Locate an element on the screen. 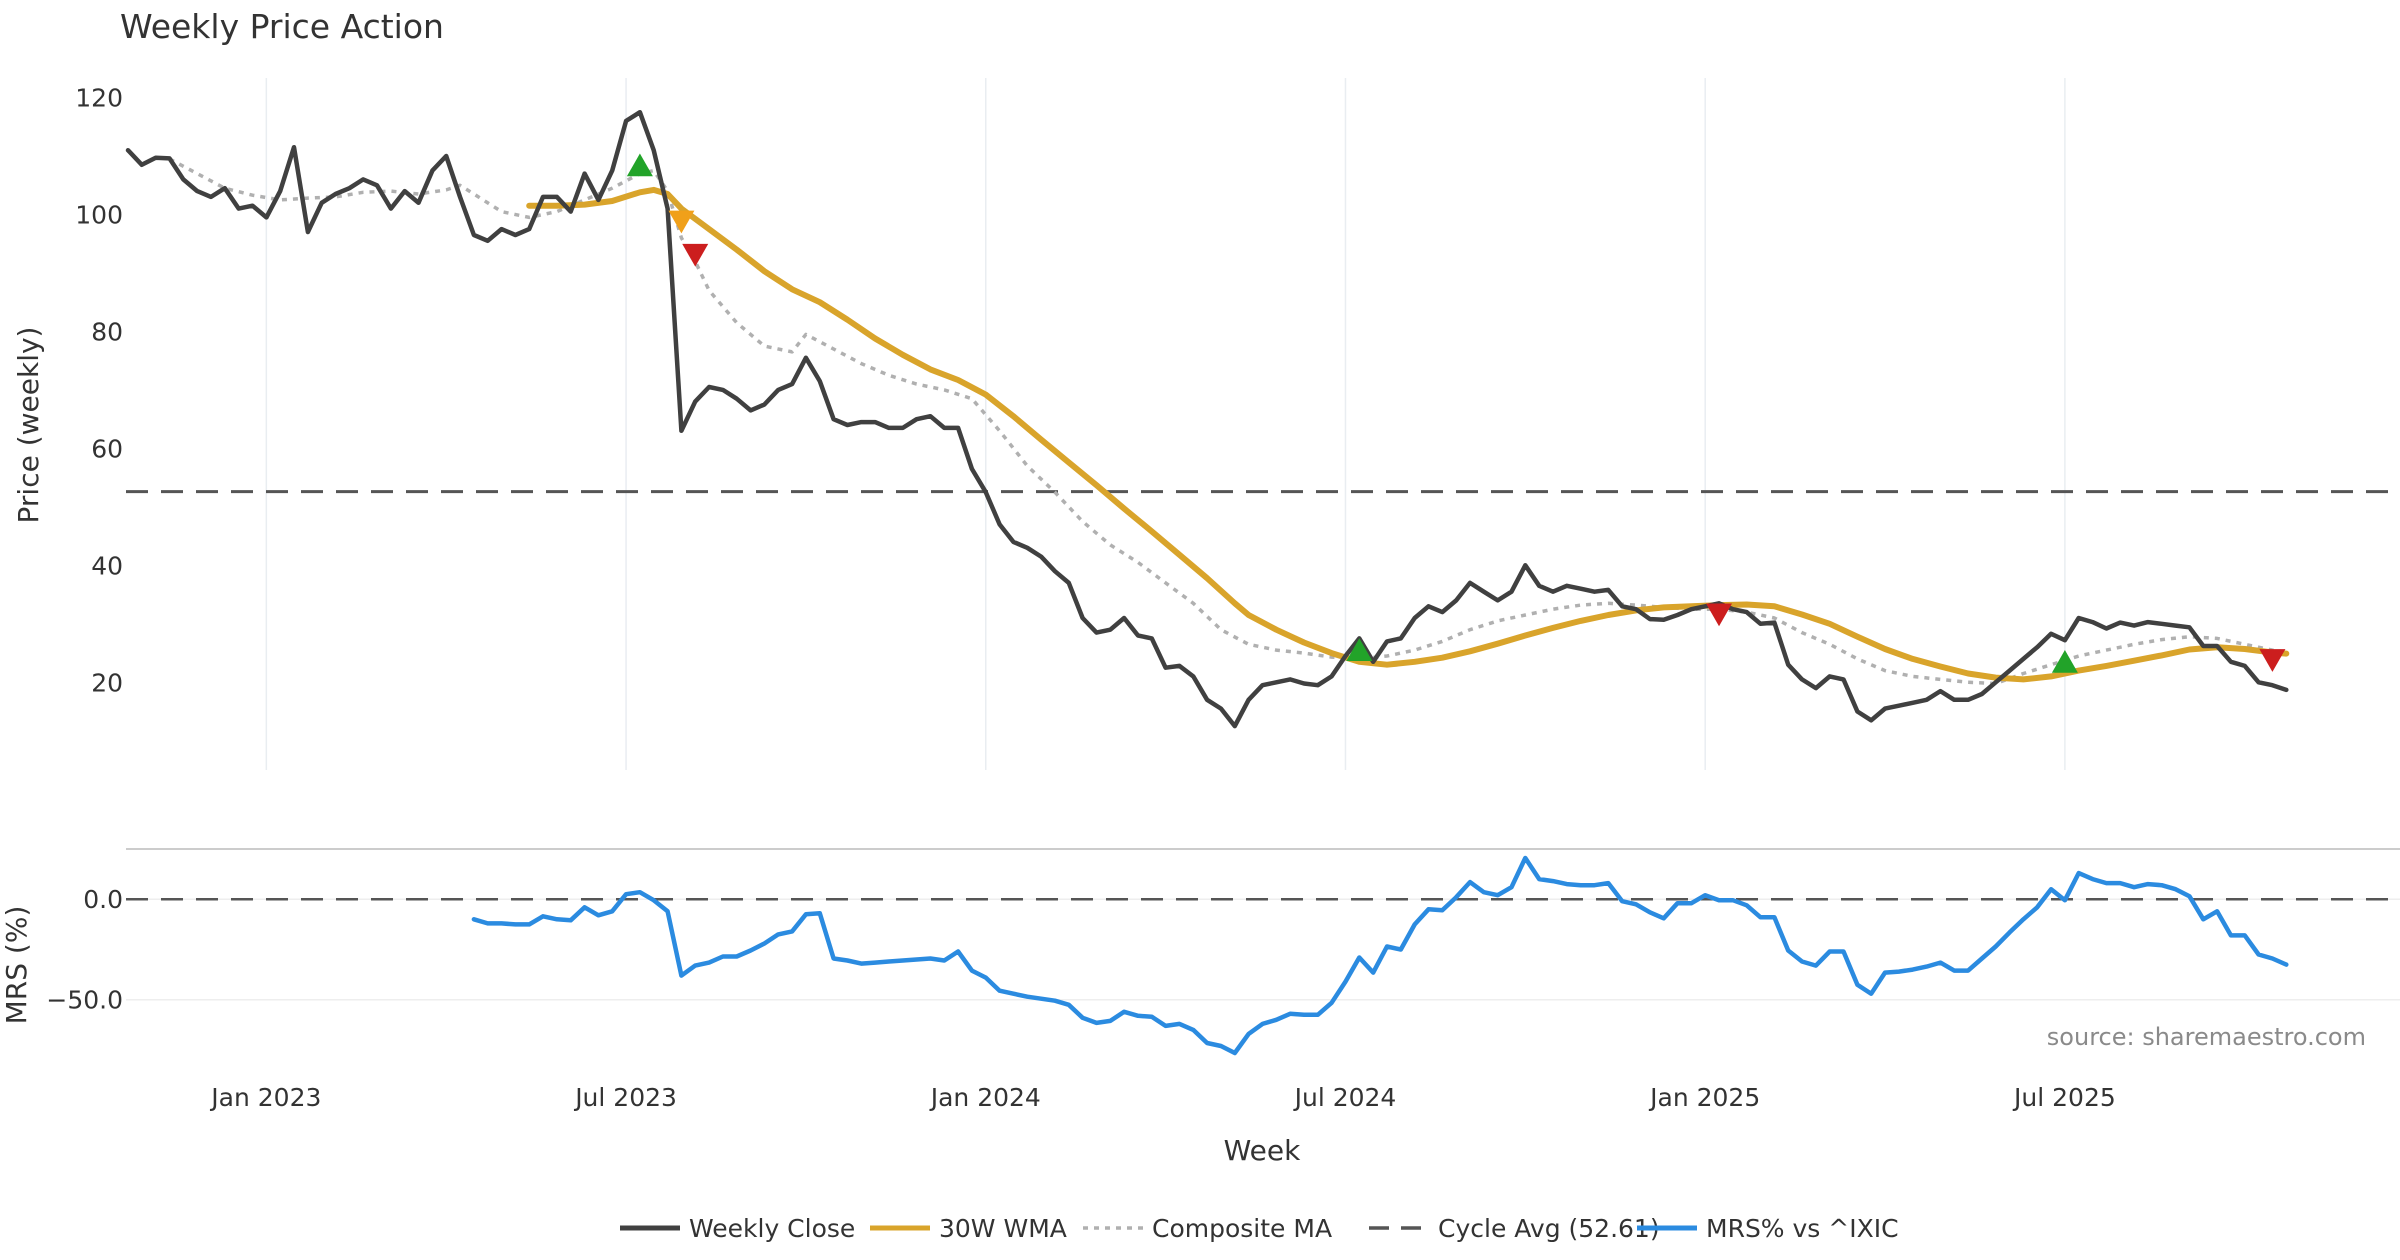 The image size is (2400, 1260). legend-item: Composite MA is located at coordinates (1207, 1228).